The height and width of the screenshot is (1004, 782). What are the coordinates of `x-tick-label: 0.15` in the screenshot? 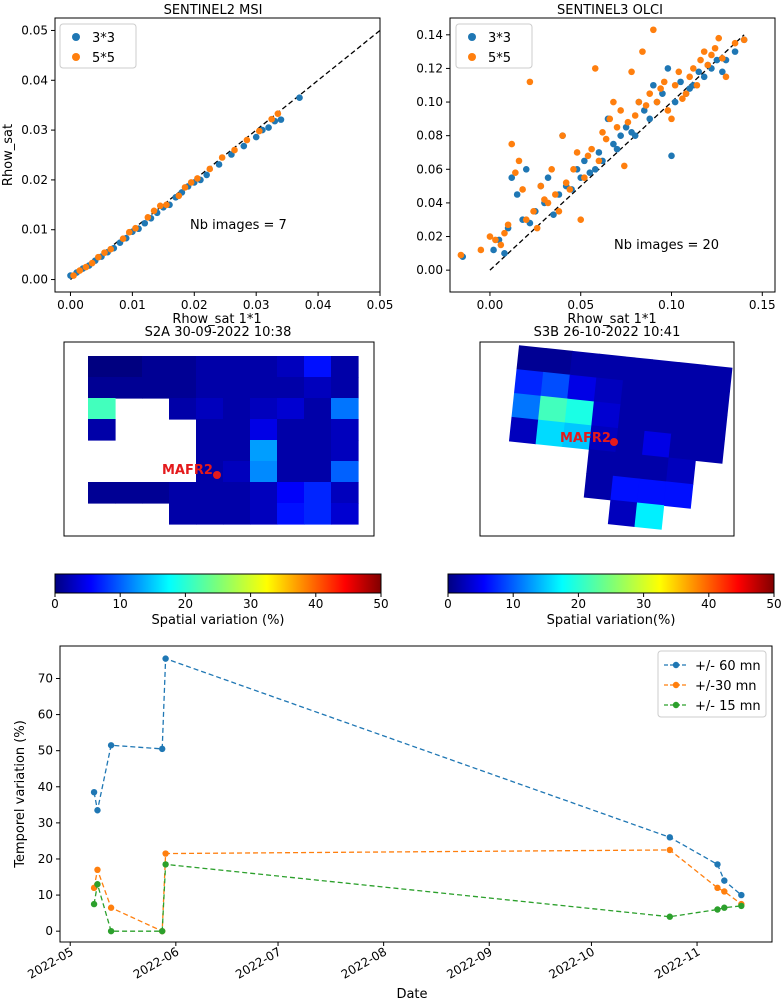 It's located at (762, 305).